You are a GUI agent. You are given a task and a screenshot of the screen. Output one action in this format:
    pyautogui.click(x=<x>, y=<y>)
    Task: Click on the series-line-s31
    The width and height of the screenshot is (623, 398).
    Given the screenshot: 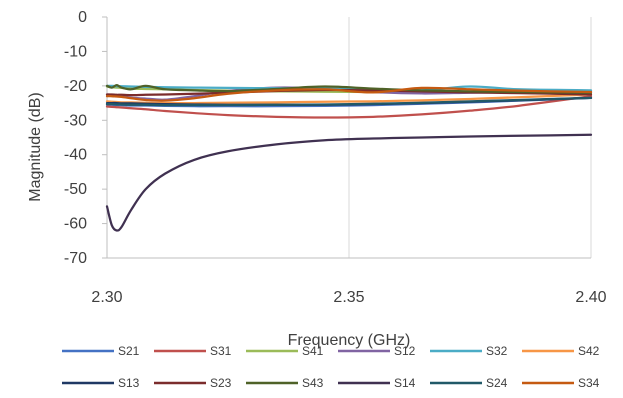 What is the action you would take?
    pyautogui.click(x=349, y=107)
    